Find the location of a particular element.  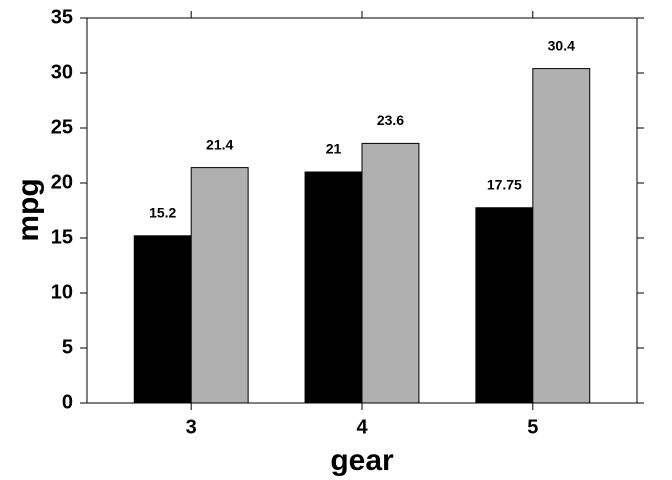

y-tick-label: 20 is located at coordinates (62, 182).